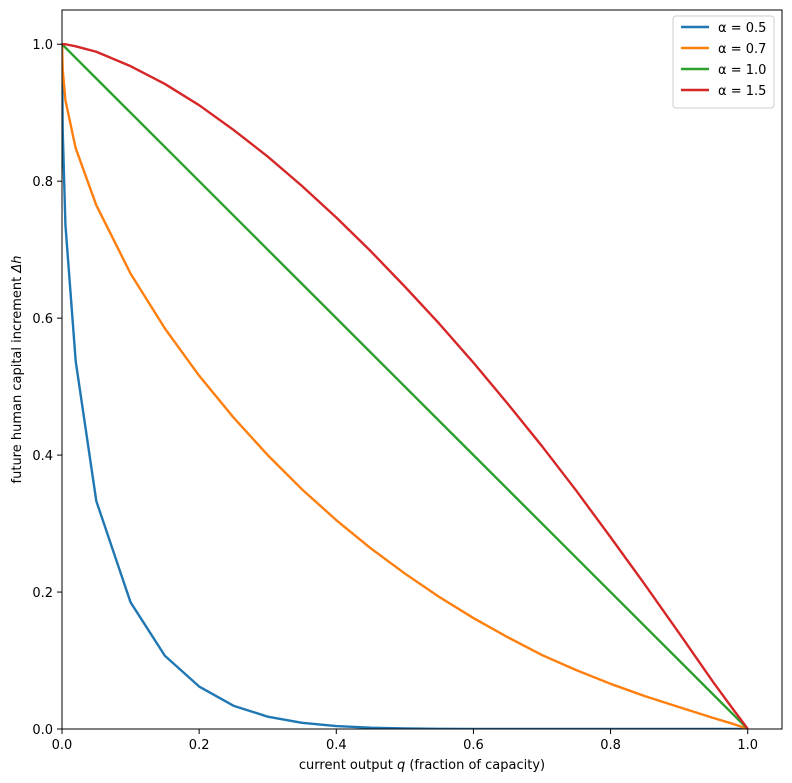  I want to click on legend: α = 0.5 α = 0.7 α = 1.0 α = 1.5, so click(723, 62).